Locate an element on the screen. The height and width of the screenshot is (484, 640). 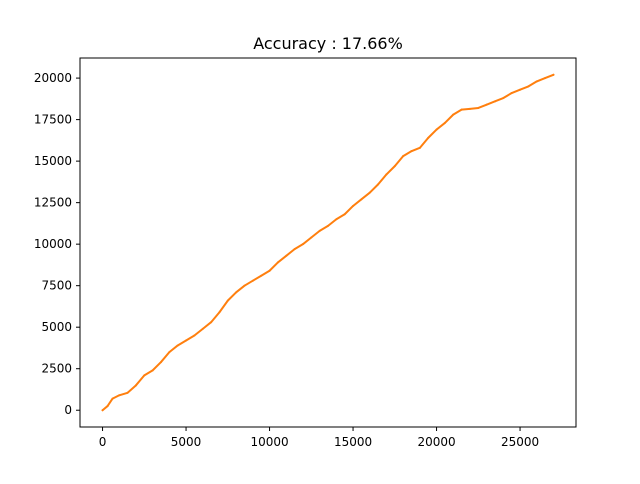
x-tick-label: 0 is located at coordinates (103, 442).